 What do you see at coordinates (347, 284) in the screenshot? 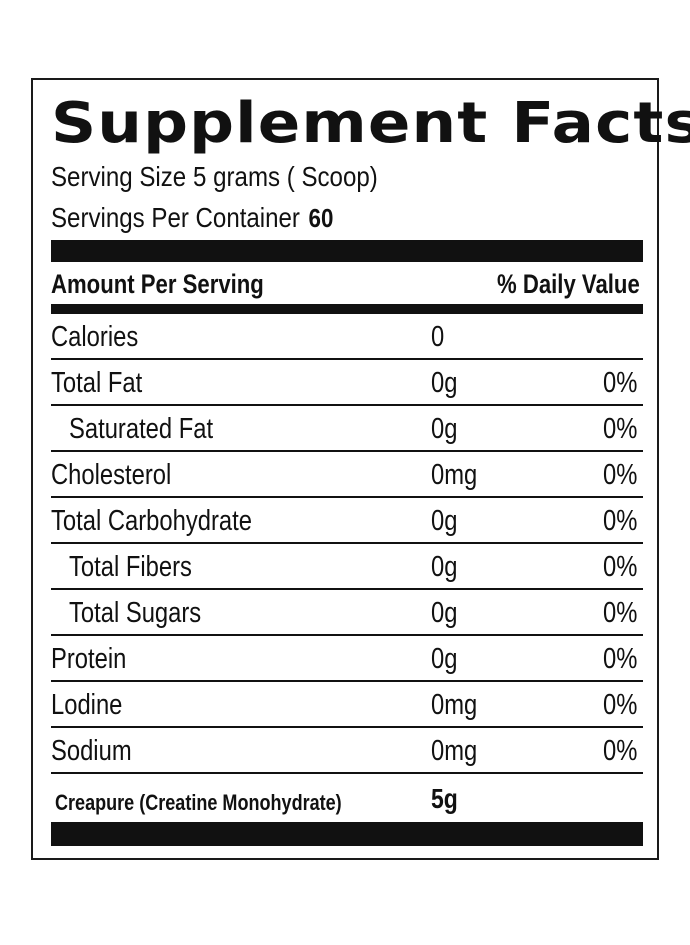
I see `column-header: Amount Per Serving % Daily Value` at bounding box center [347, 284].